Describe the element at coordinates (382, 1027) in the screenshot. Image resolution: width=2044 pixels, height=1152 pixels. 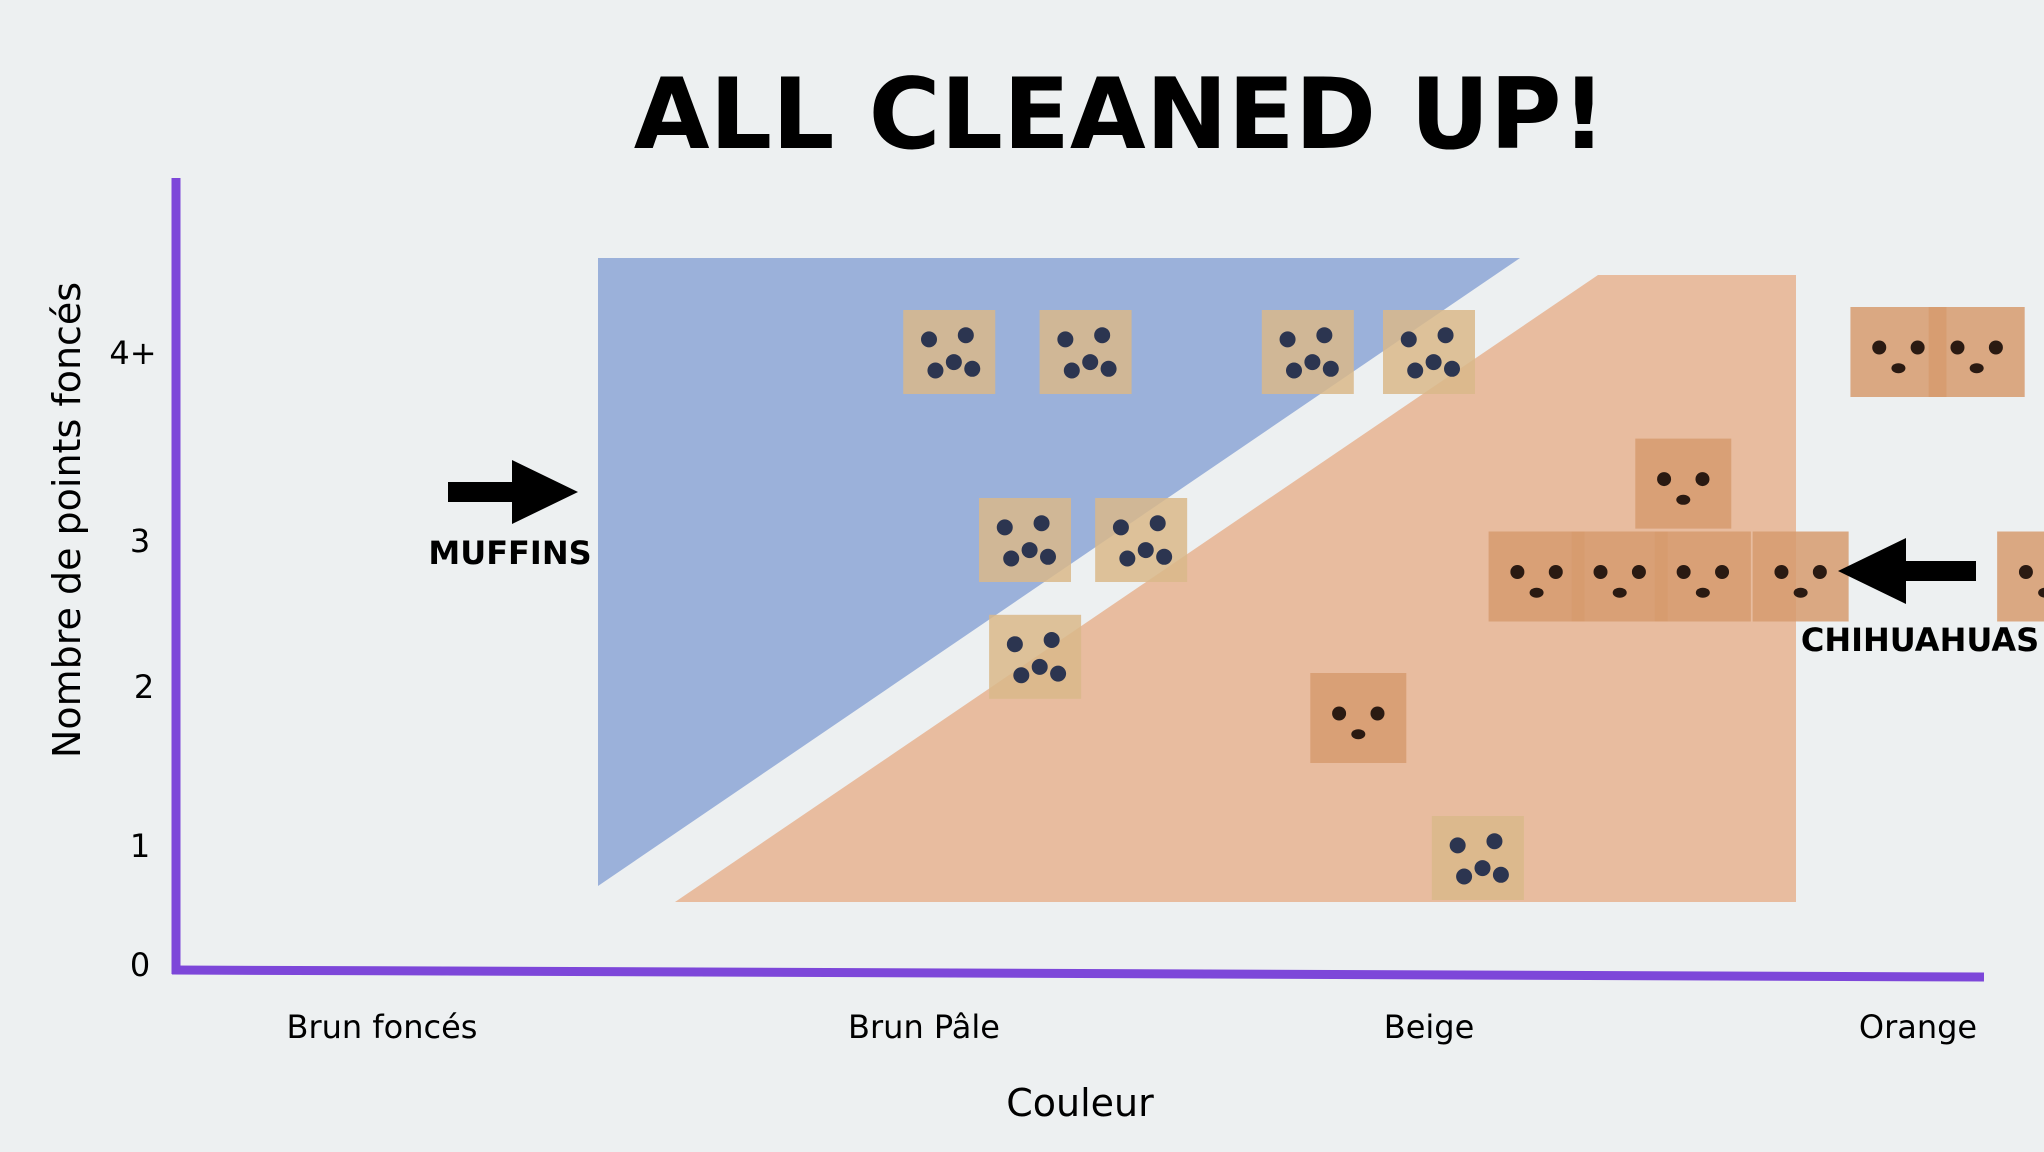
I see `x-tick-label: Brun foncés` at that location.